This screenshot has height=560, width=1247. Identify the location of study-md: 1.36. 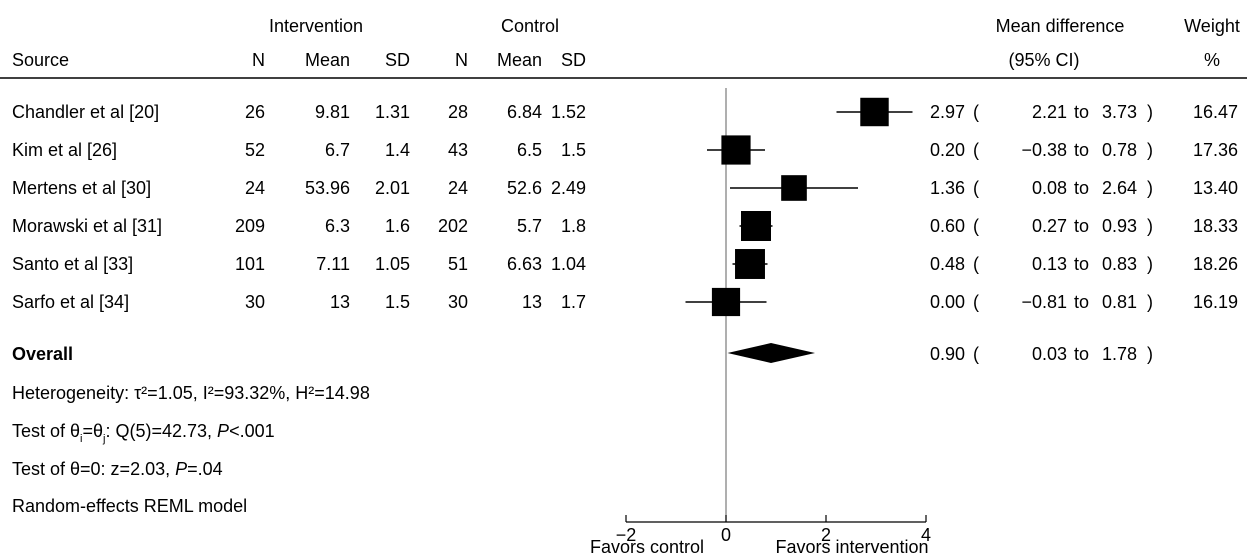
(947, 188).